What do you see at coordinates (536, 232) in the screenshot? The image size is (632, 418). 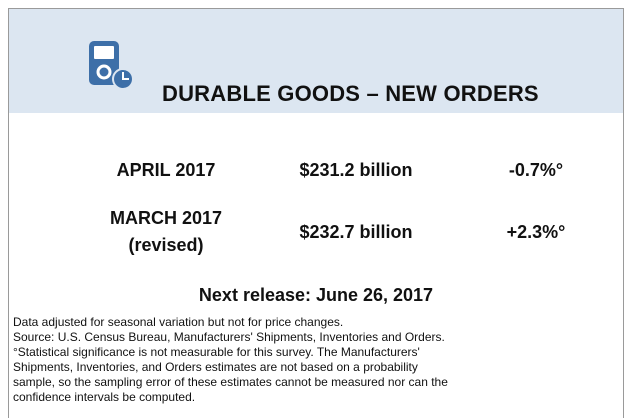 I see `change: +2.3%°` at bounding box center [536, 232].